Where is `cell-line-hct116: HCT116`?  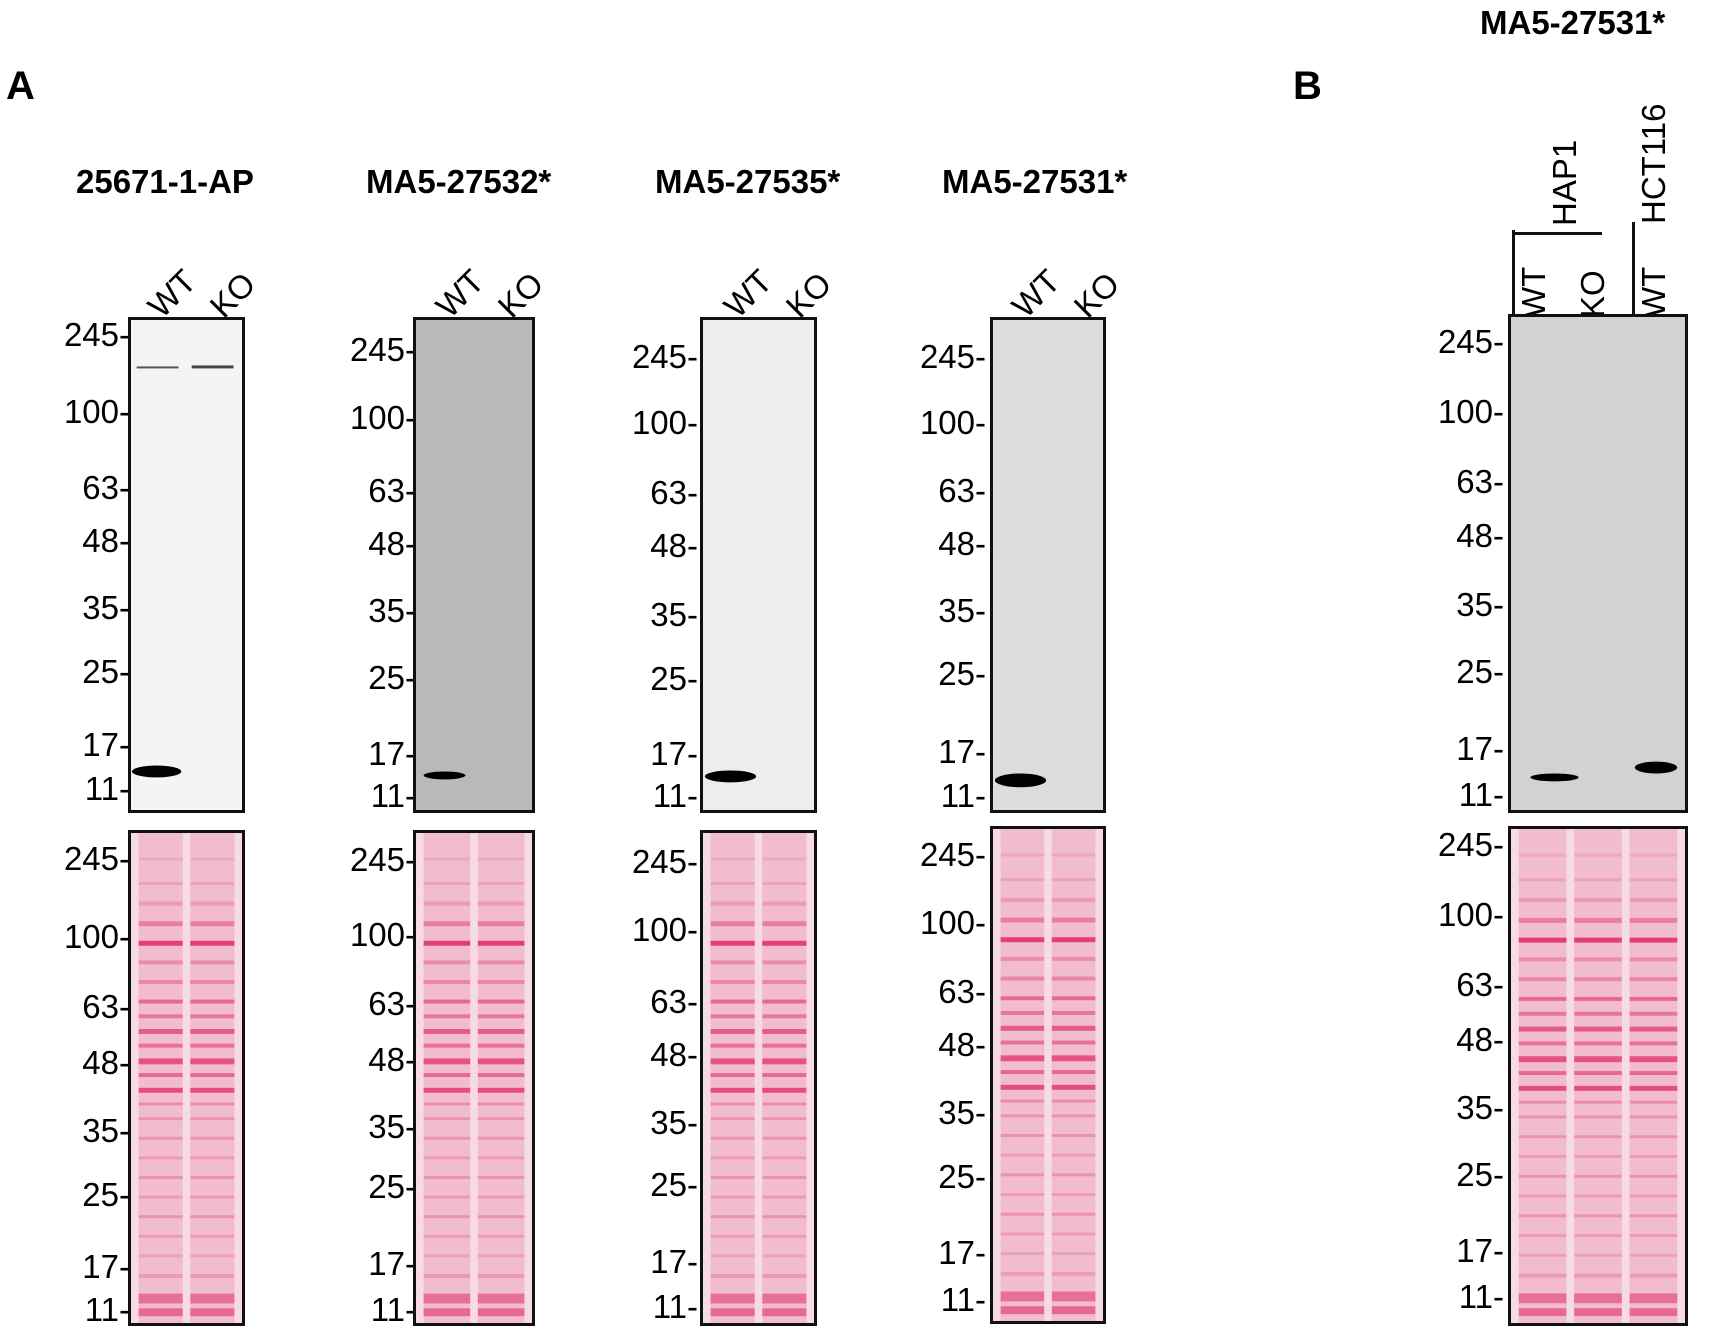
cell-line-hct116: HCT116 is located at coordinates (1653, 163).